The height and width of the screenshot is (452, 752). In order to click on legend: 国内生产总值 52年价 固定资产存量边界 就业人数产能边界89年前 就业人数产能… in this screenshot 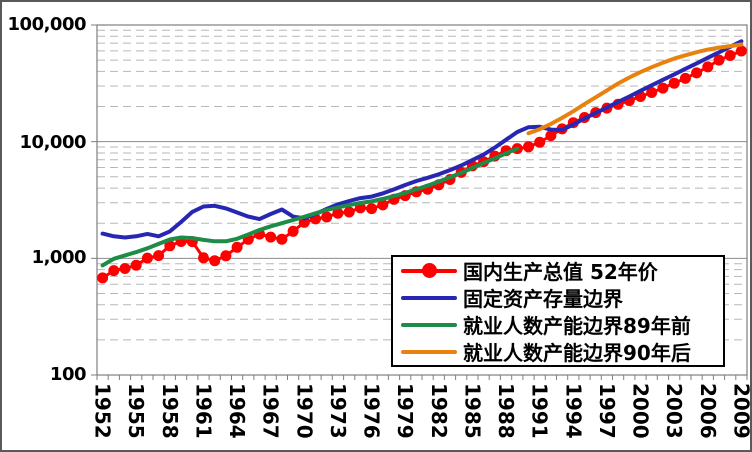, I will do `click(558, 311)`.